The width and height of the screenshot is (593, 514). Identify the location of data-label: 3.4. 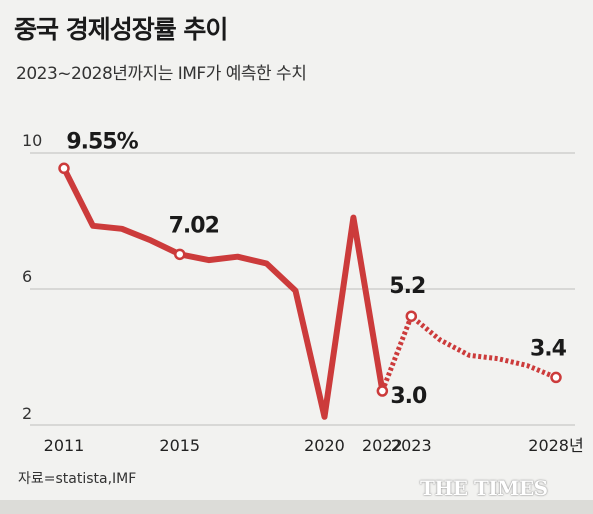
(548, 348).